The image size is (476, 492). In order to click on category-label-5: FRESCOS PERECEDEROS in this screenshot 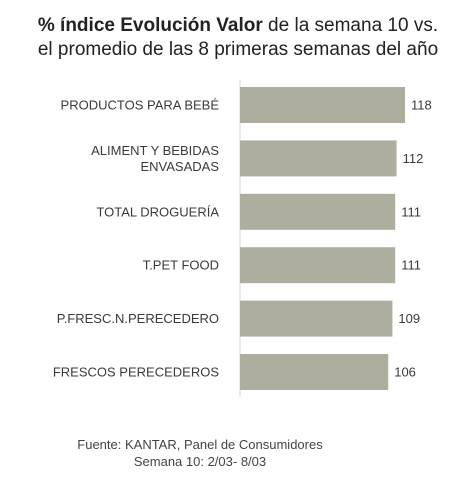, I will do `click(136, 372)`.